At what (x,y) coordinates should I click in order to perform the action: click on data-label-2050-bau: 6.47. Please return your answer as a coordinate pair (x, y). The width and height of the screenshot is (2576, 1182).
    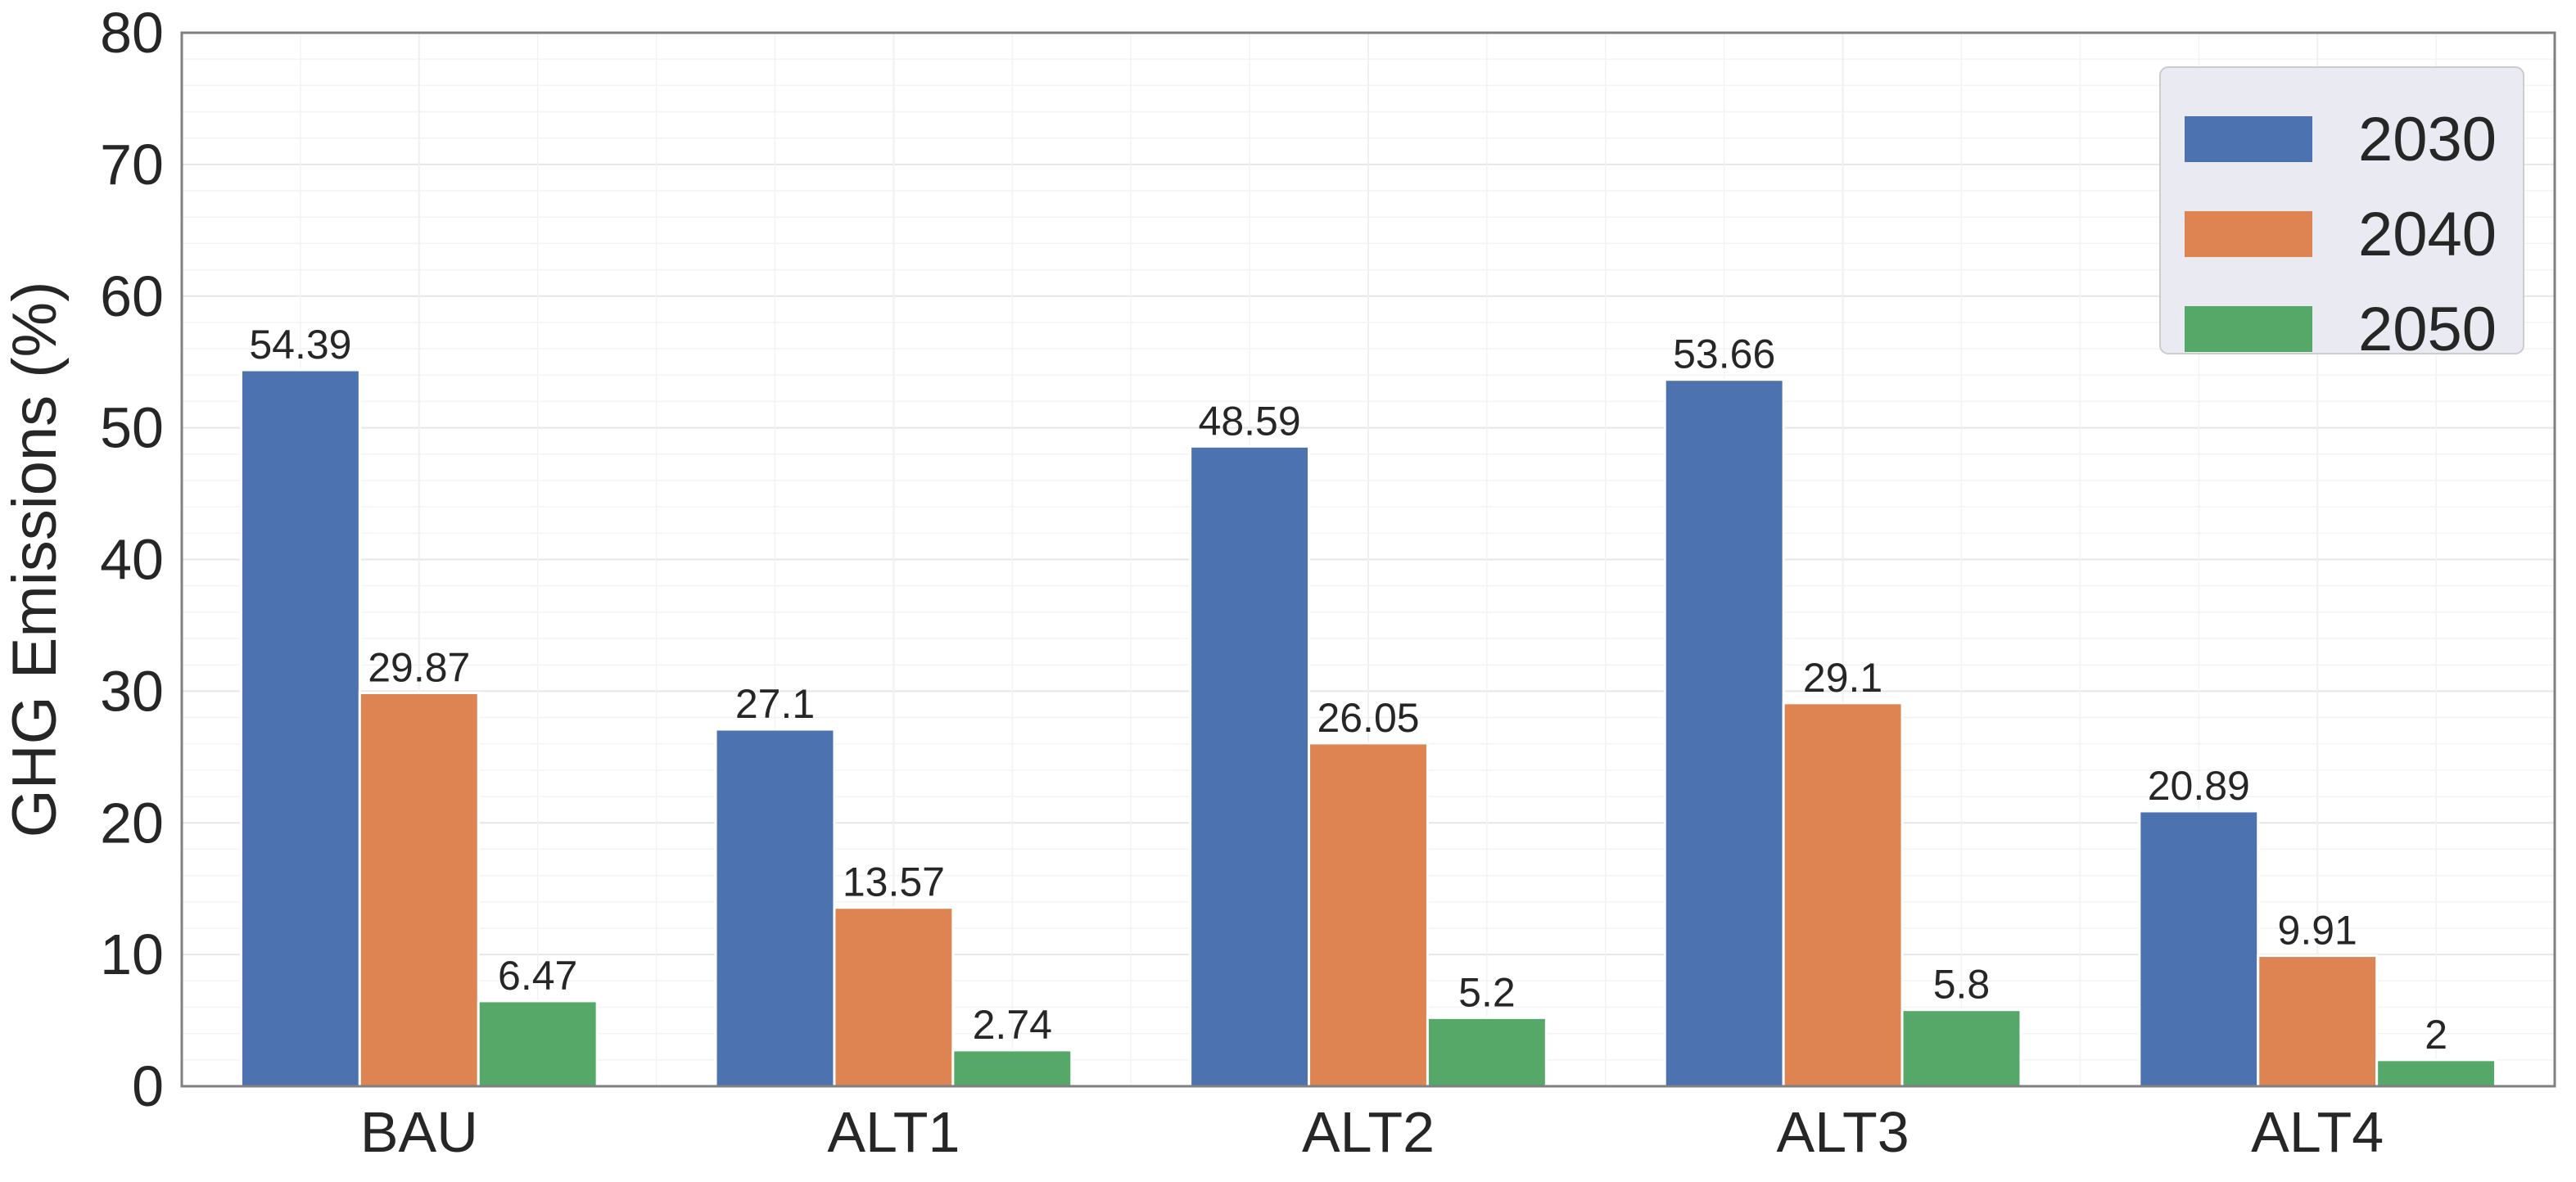
    Looking at the image, I should click on (537, 976).